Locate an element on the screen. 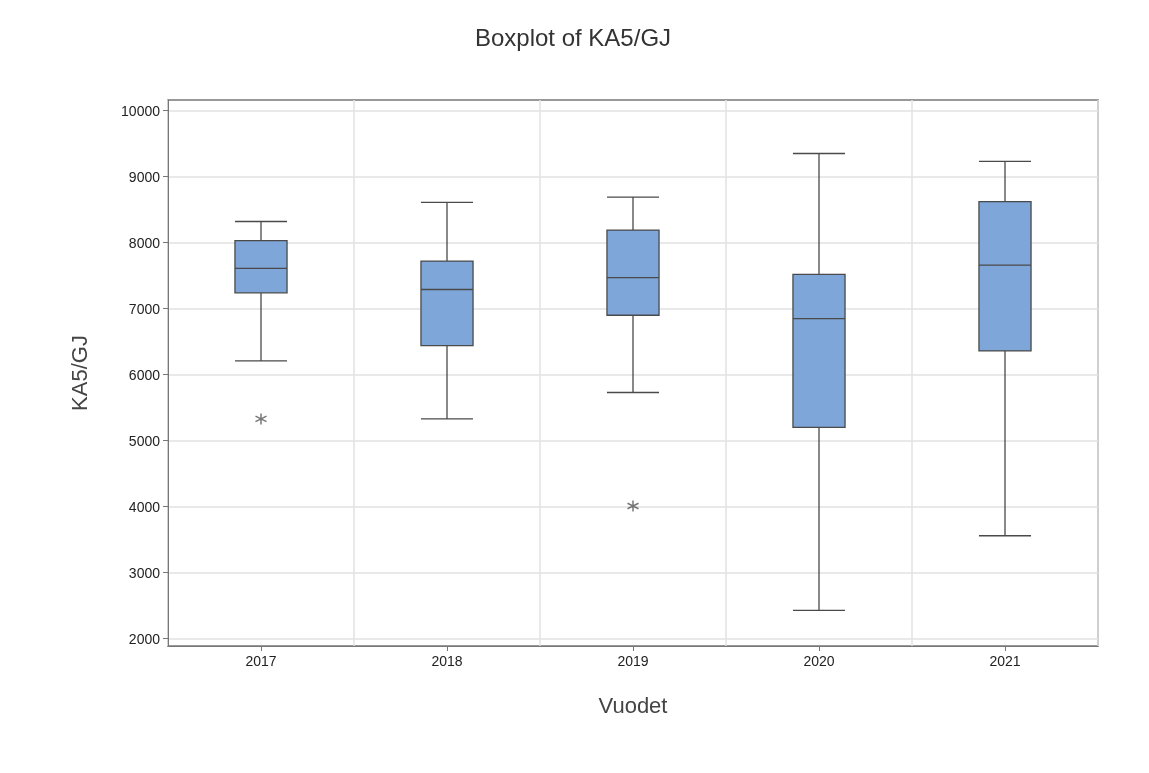 The image size is (1149, 773). y-tick-label: 3000 is located at coordinates (144, 572).